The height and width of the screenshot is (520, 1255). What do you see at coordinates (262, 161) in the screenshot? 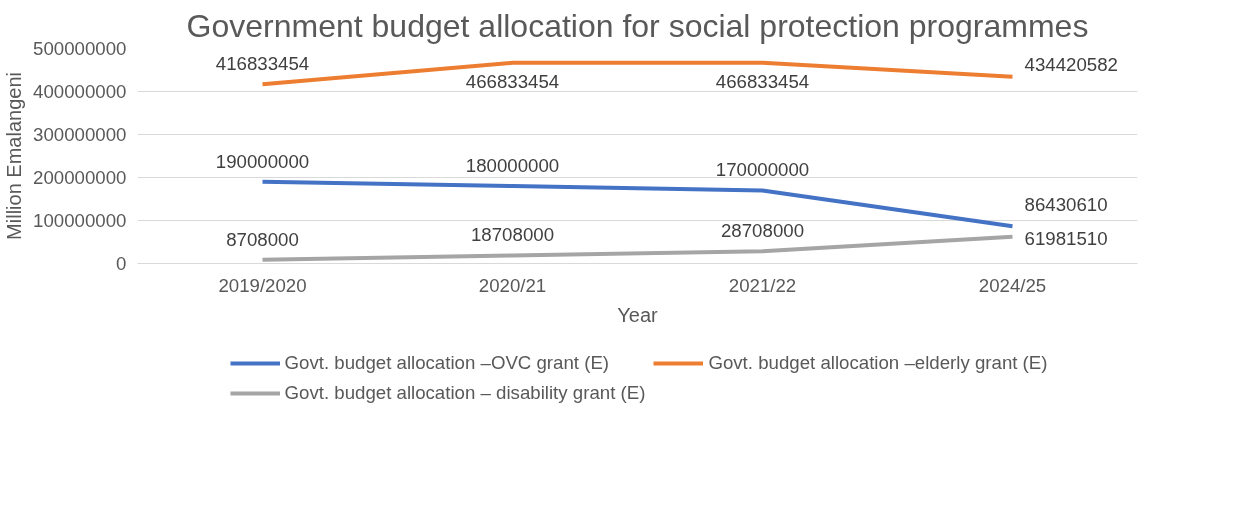
I see `data-label: 190000000` at bounding box center [262, 161].